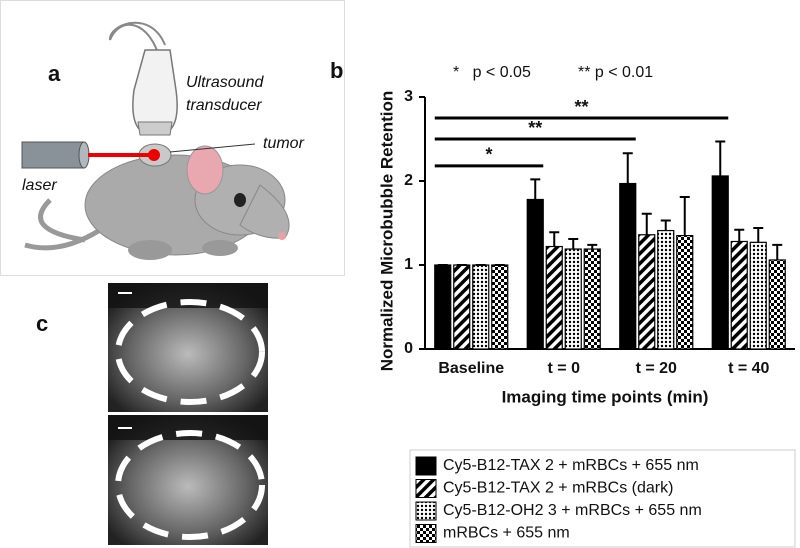 The width and height of the screenshot is (800, 548). Describe the element at coordinates (408, 264) in the screenshot. I see `y-tick-label: 1` at that location.